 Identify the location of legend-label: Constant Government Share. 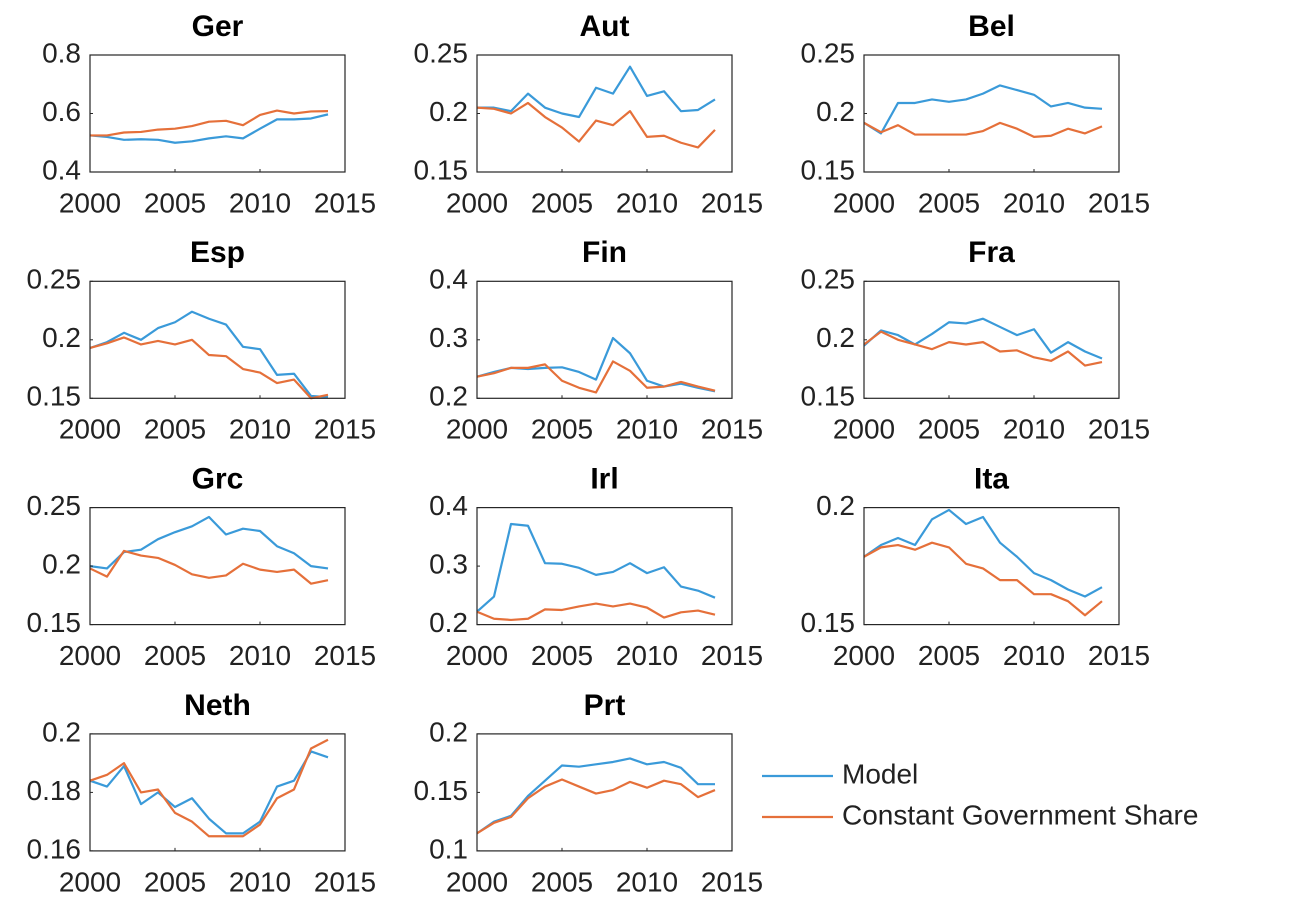
(1020, 814).